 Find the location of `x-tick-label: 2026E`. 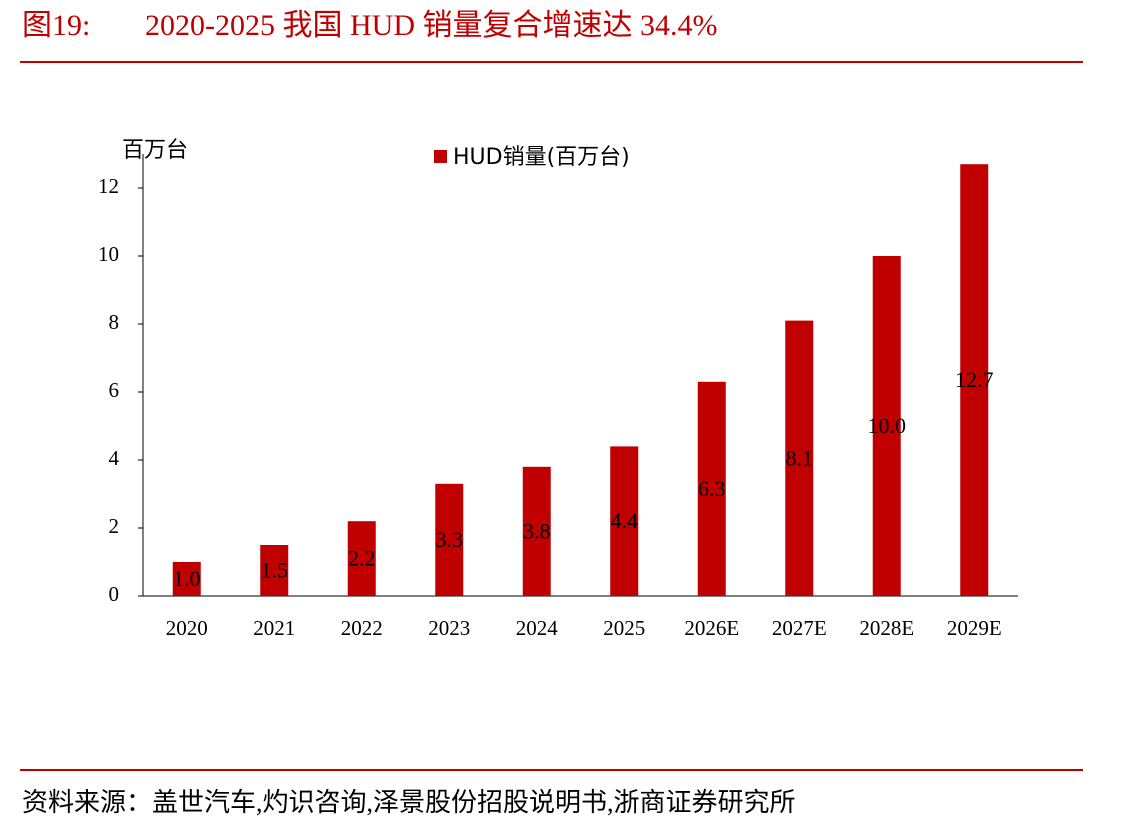

x-tick-label: 2026E is located at coordinates (711, 628).